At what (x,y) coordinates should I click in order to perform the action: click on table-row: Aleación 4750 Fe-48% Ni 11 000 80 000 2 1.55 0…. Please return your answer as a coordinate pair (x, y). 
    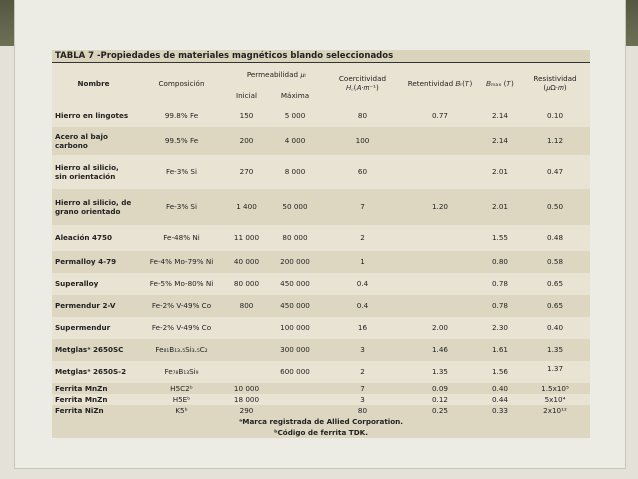
    Looking at the image, I should click on (321, 237).